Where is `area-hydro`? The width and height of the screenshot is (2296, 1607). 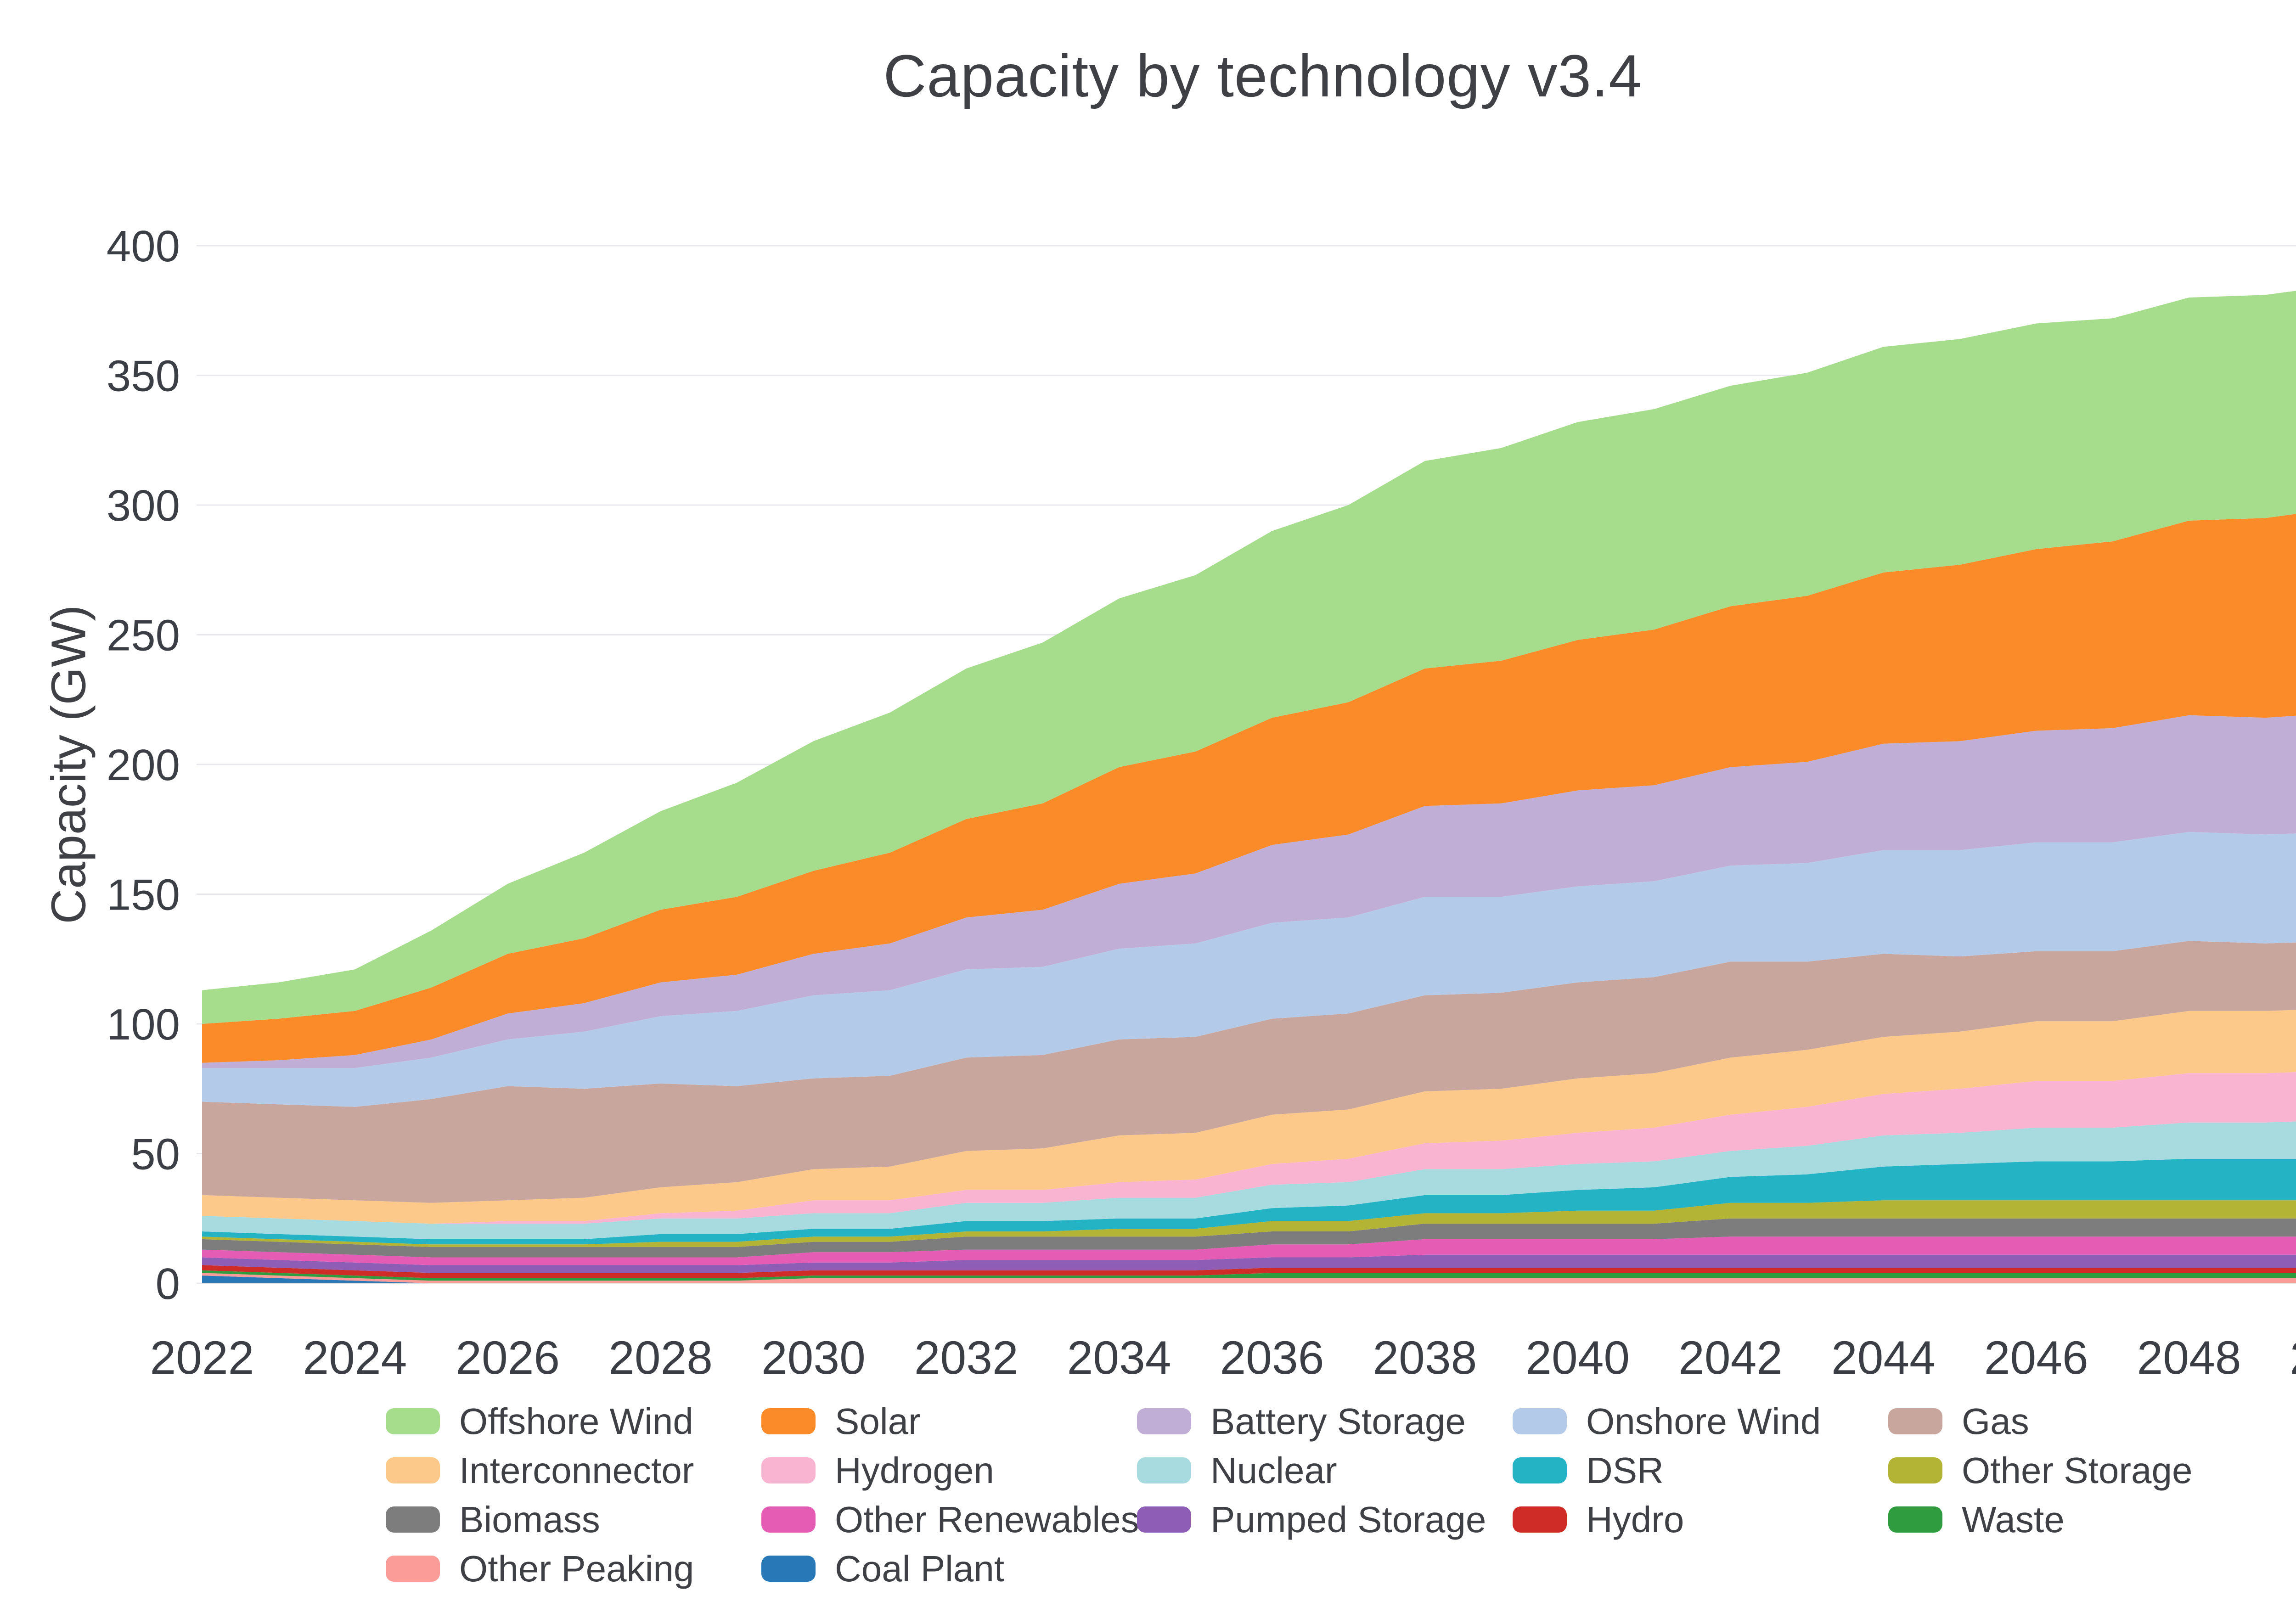 area-hydro is located at coordinates (1249, 1271).